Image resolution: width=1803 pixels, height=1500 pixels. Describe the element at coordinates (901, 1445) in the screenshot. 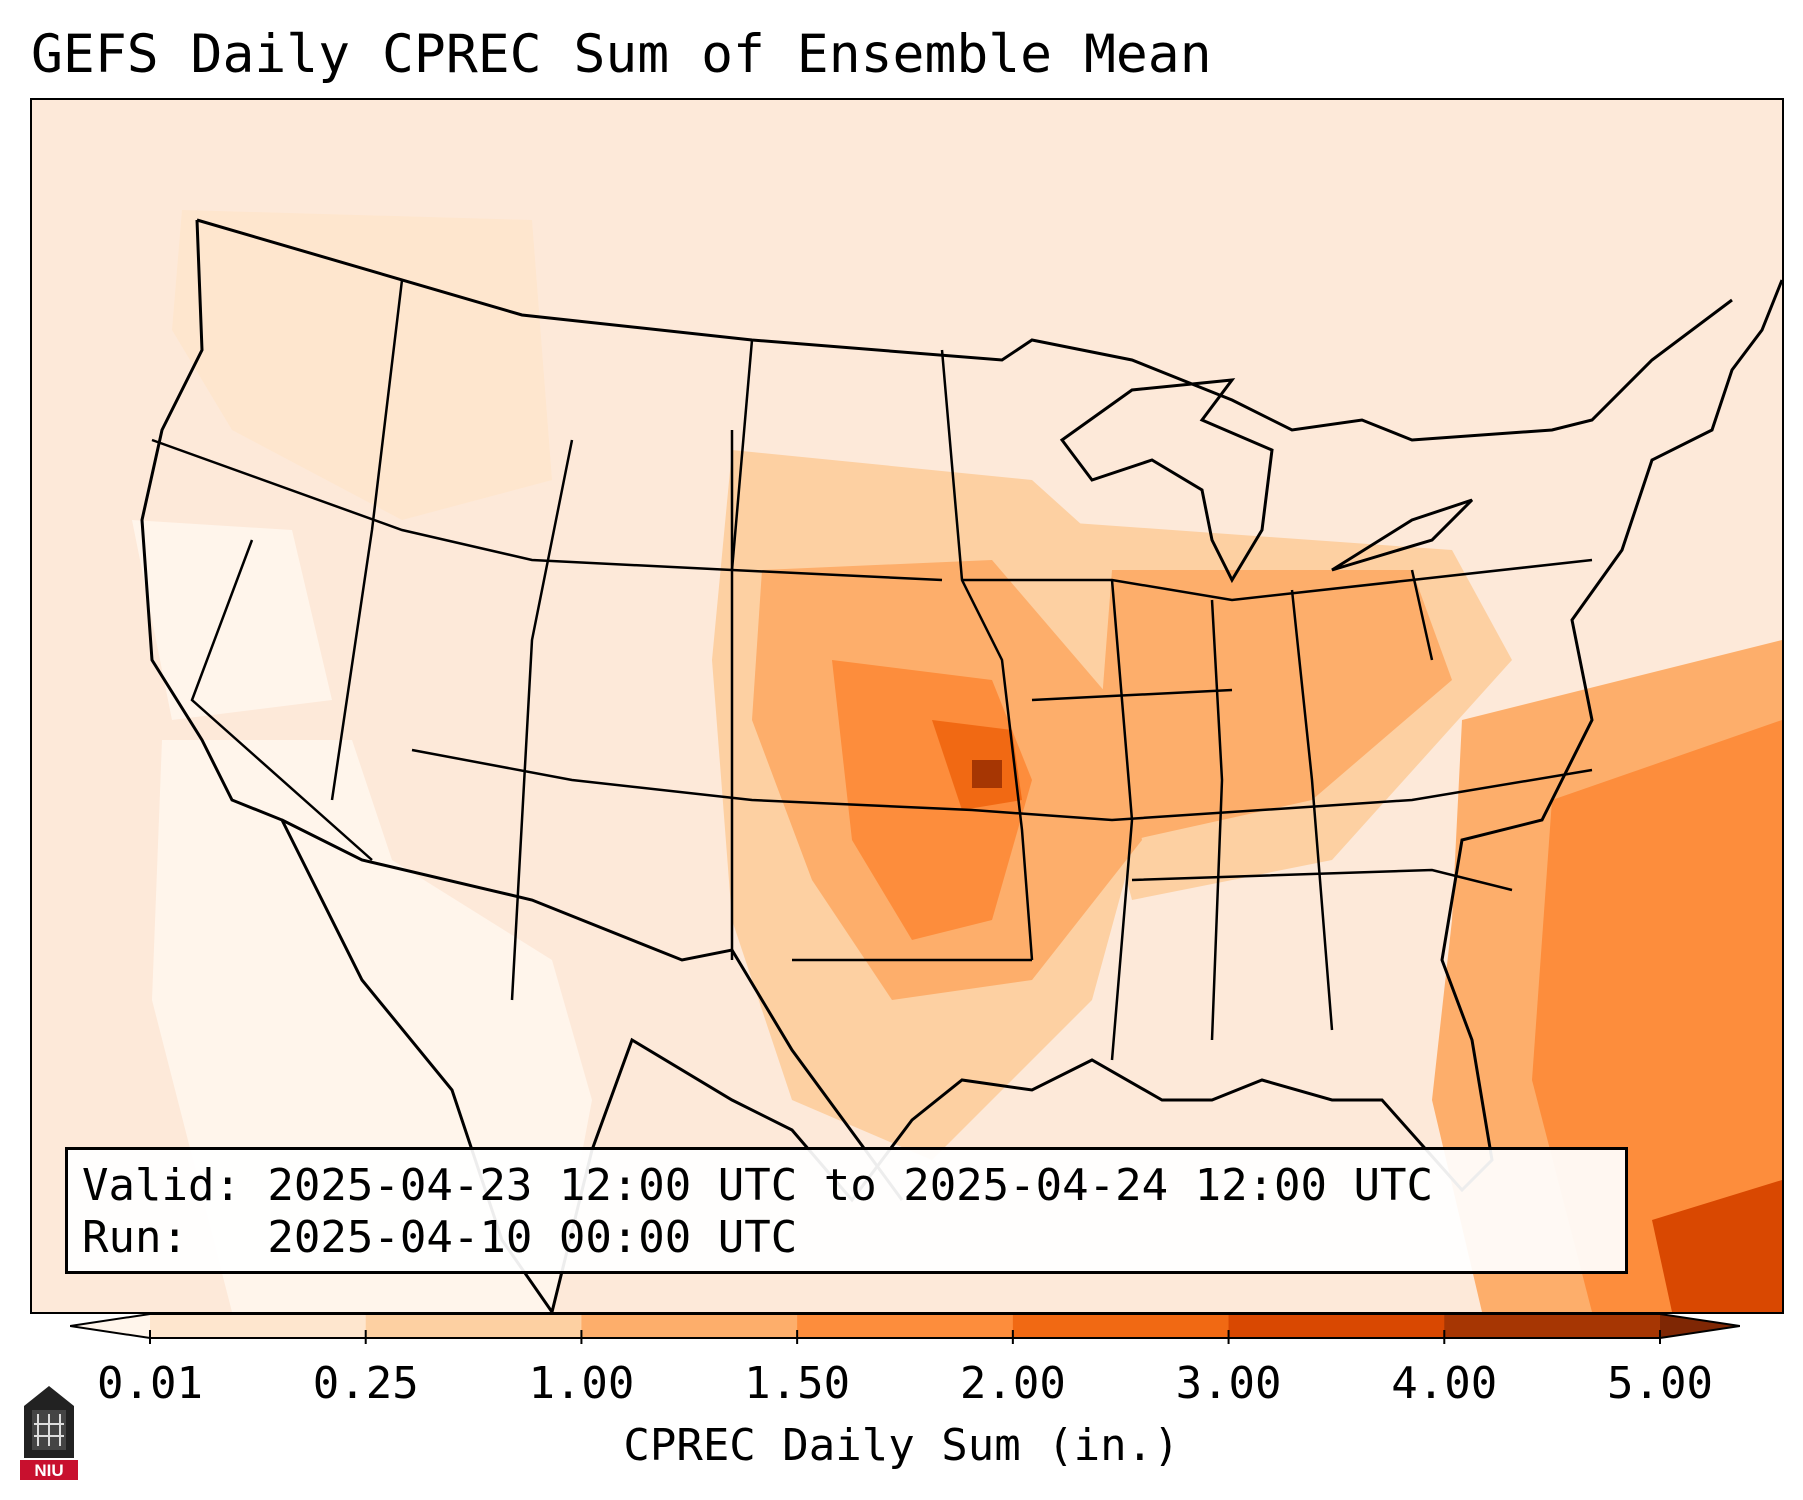

I see `colorbar-label: CPREC Daily Sum (in.)` at that location.